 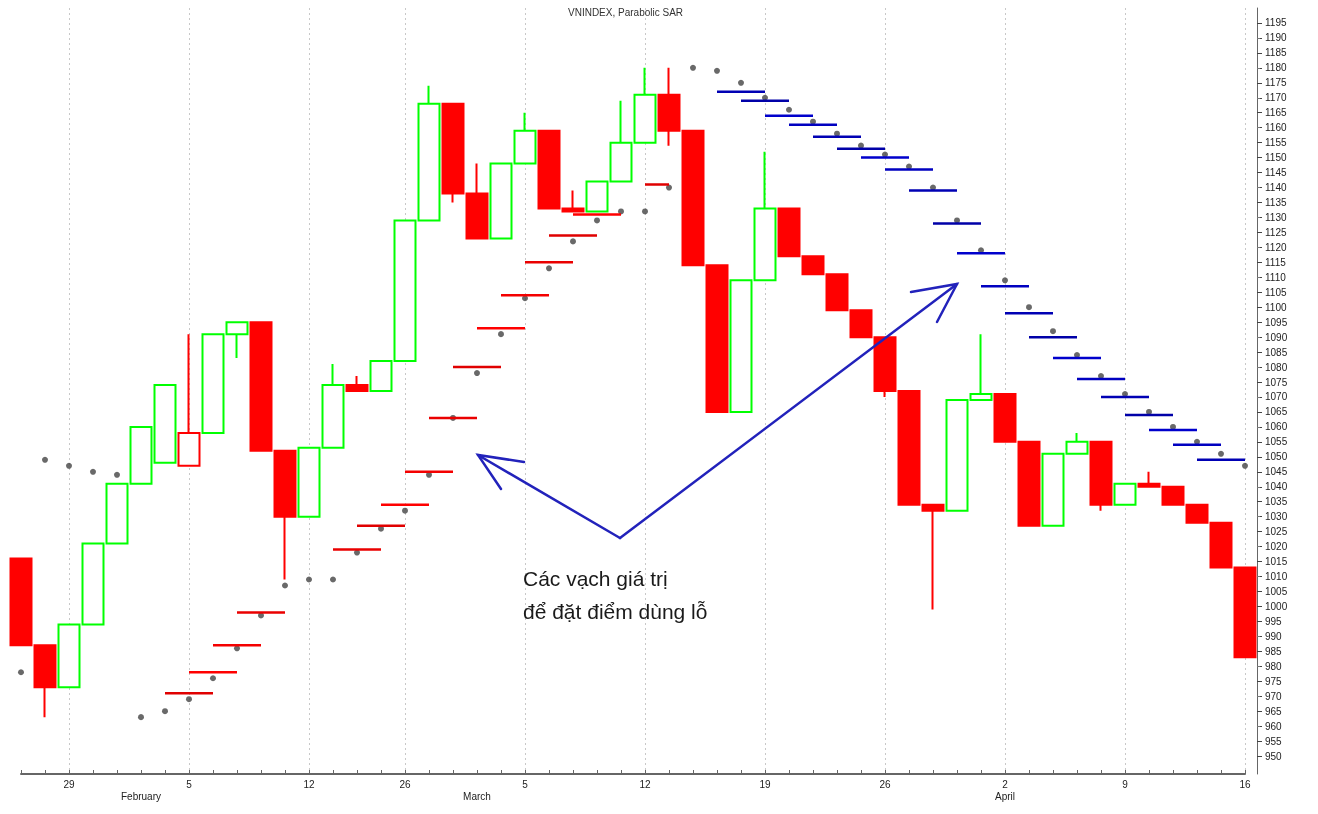 What do you see at coordinates (1276, 38) in the screenshot?
I see `y-tick-label: 1190` at bounding box center [1276, 38].